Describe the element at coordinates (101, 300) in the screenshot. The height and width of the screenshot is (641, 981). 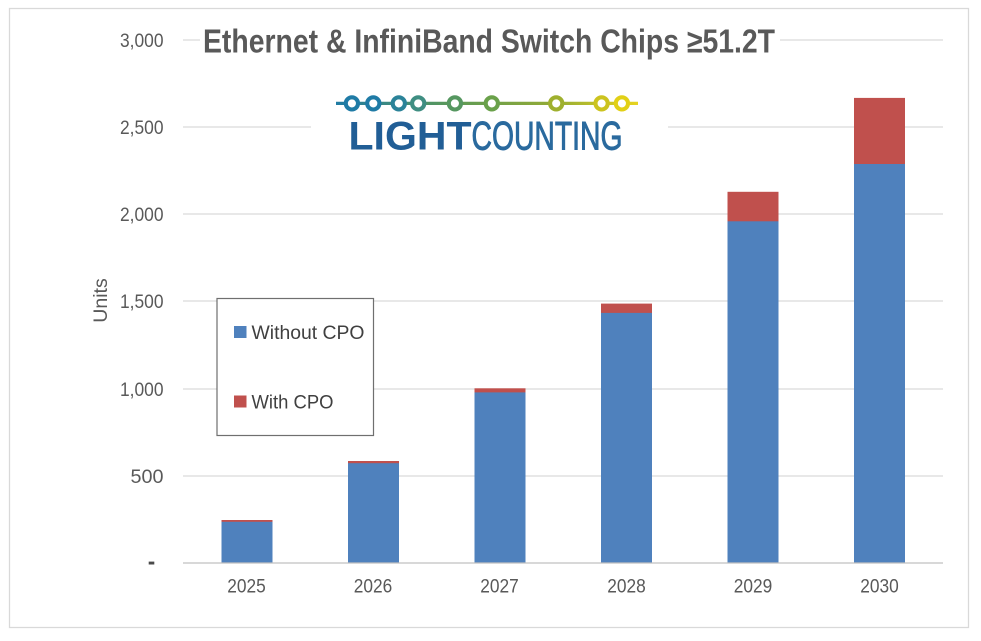
I see `svg-text: Units` at that location.